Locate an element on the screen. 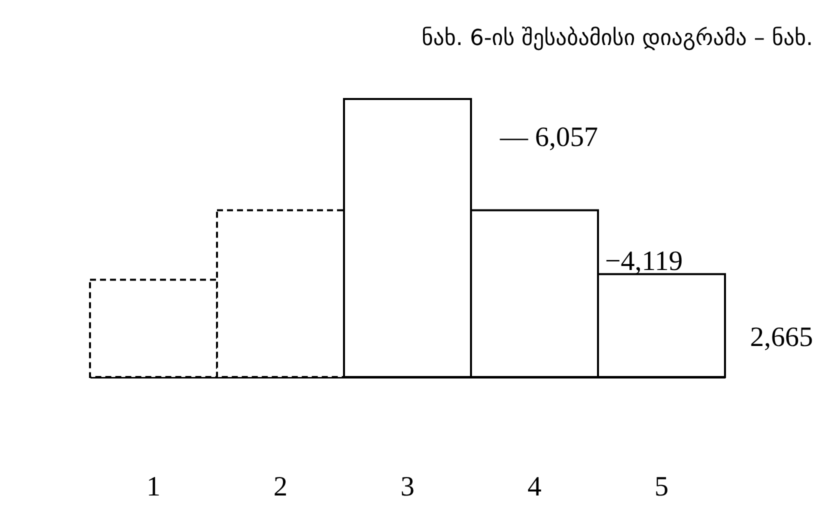 Image resolution: width=840 pixels, height=506 pixels. x-tick-label: 1 is located at coordinates (153, 487).